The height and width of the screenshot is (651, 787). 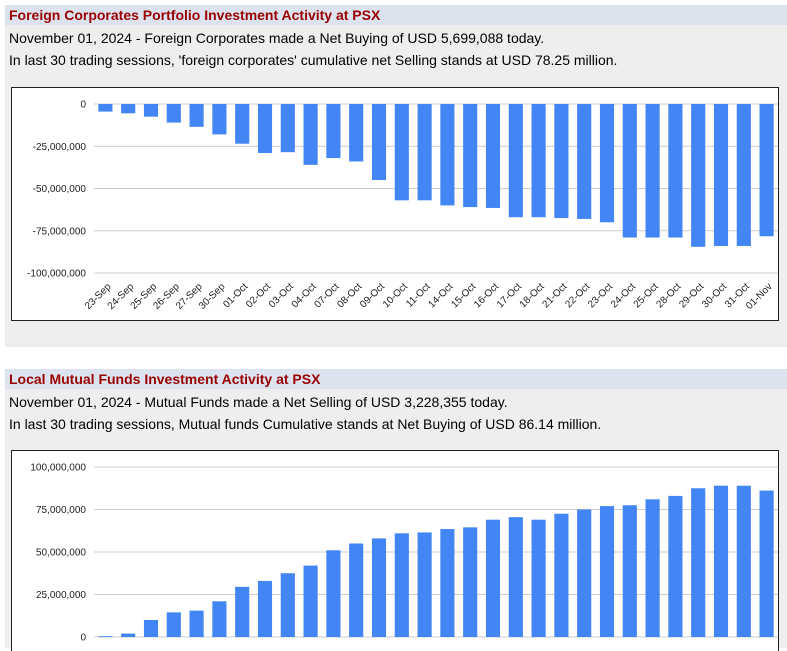 I want to click on x-tick-label: 16-Oct, so click(x=486, y=295).